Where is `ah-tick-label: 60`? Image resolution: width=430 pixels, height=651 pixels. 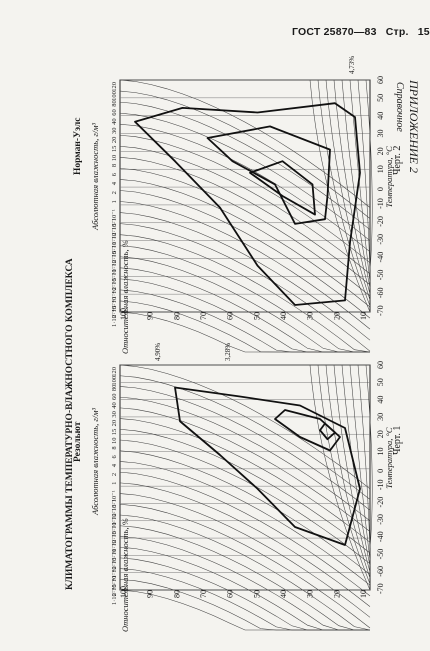 ah-tick-label: 60 is located at coordinates (114, 112).